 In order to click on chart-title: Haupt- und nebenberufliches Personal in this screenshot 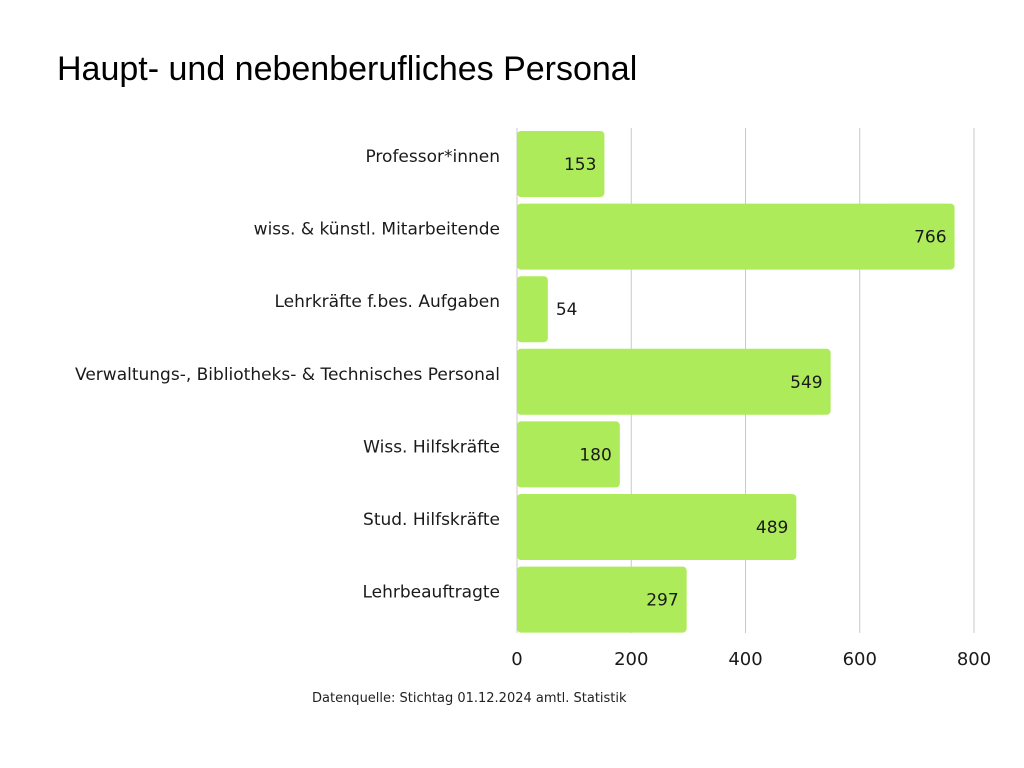, I will do `click(347, 69)`.